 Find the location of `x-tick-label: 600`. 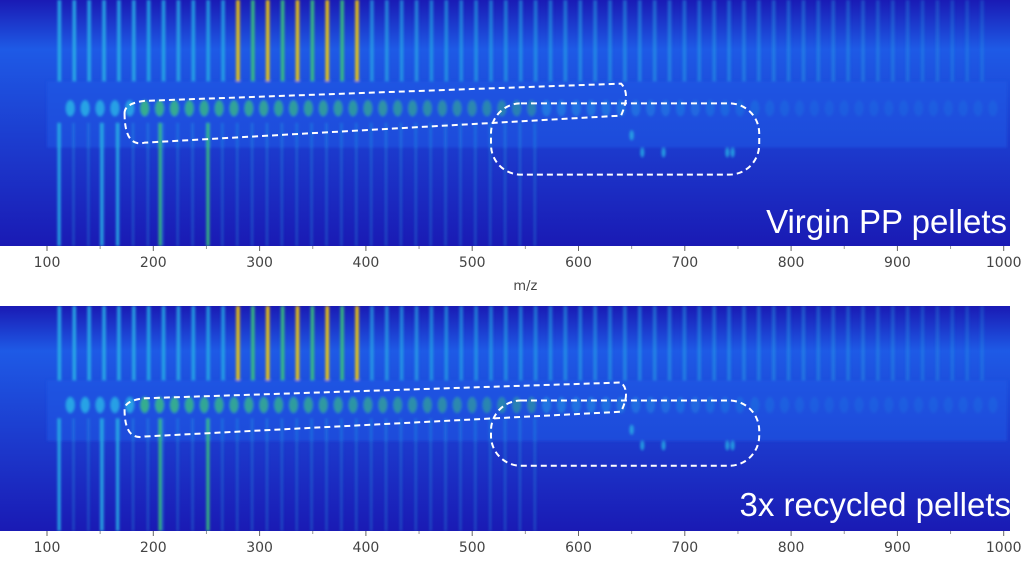

x-tick-label: 600 is located at coordinates (578, 548).